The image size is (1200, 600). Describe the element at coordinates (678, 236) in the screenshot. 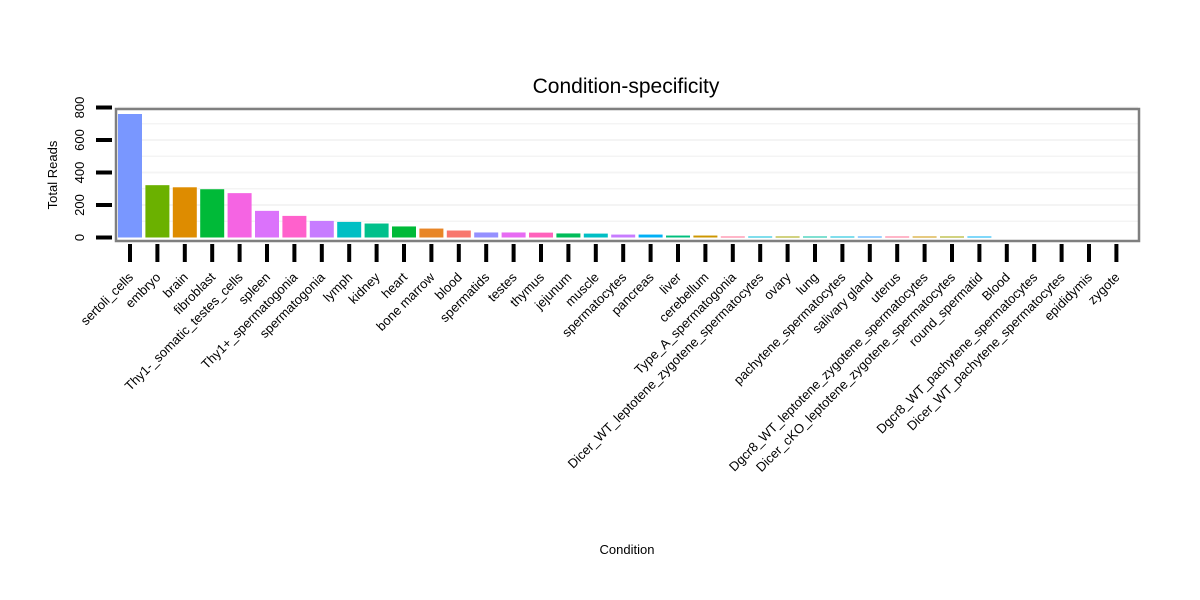

I see `bar-liver` at that location.